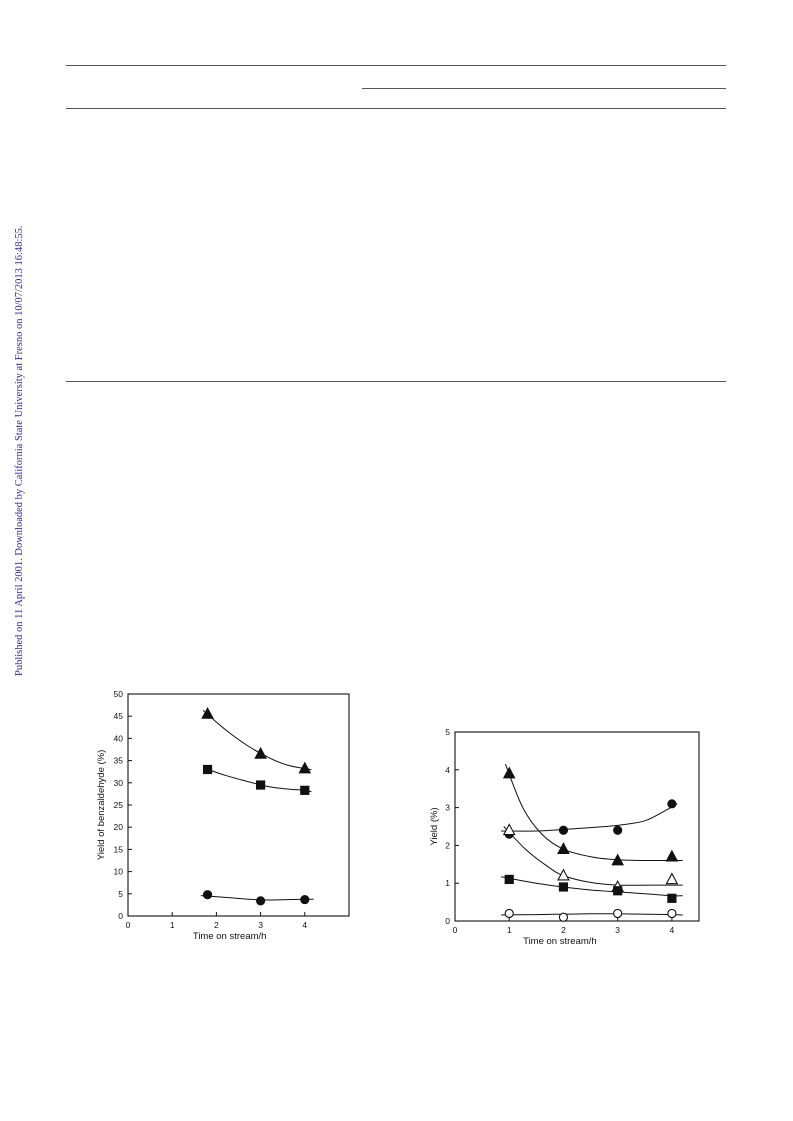 This screenshot has height=1121, width=793. I want to click on y-tick-label: 35, so click(119, 761).